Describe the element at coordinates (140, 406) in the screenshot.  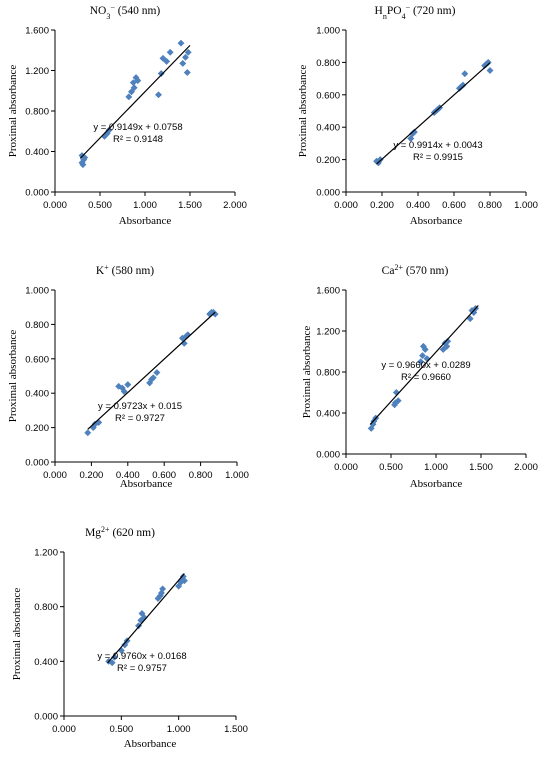
I see `trendline-equation: y = 0.9723x + 0.015` at that location.